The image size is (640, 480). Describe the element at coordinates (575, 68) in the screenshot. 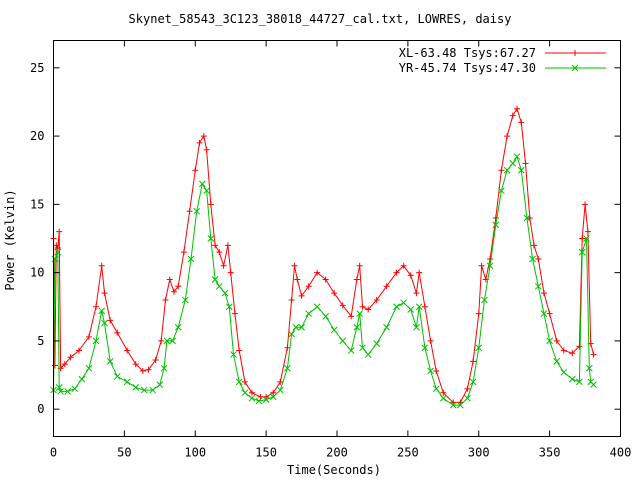

I see `legend-marker` at that location.